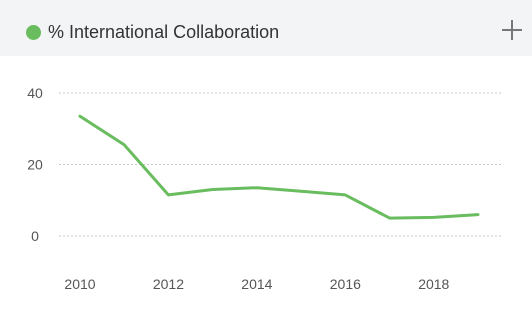 This screenshot has width=532, height=331. What do you see at coordinates (35, 236) in the screenshot?
I see `y-tick-label: 0` at bounding box center [35, 236].